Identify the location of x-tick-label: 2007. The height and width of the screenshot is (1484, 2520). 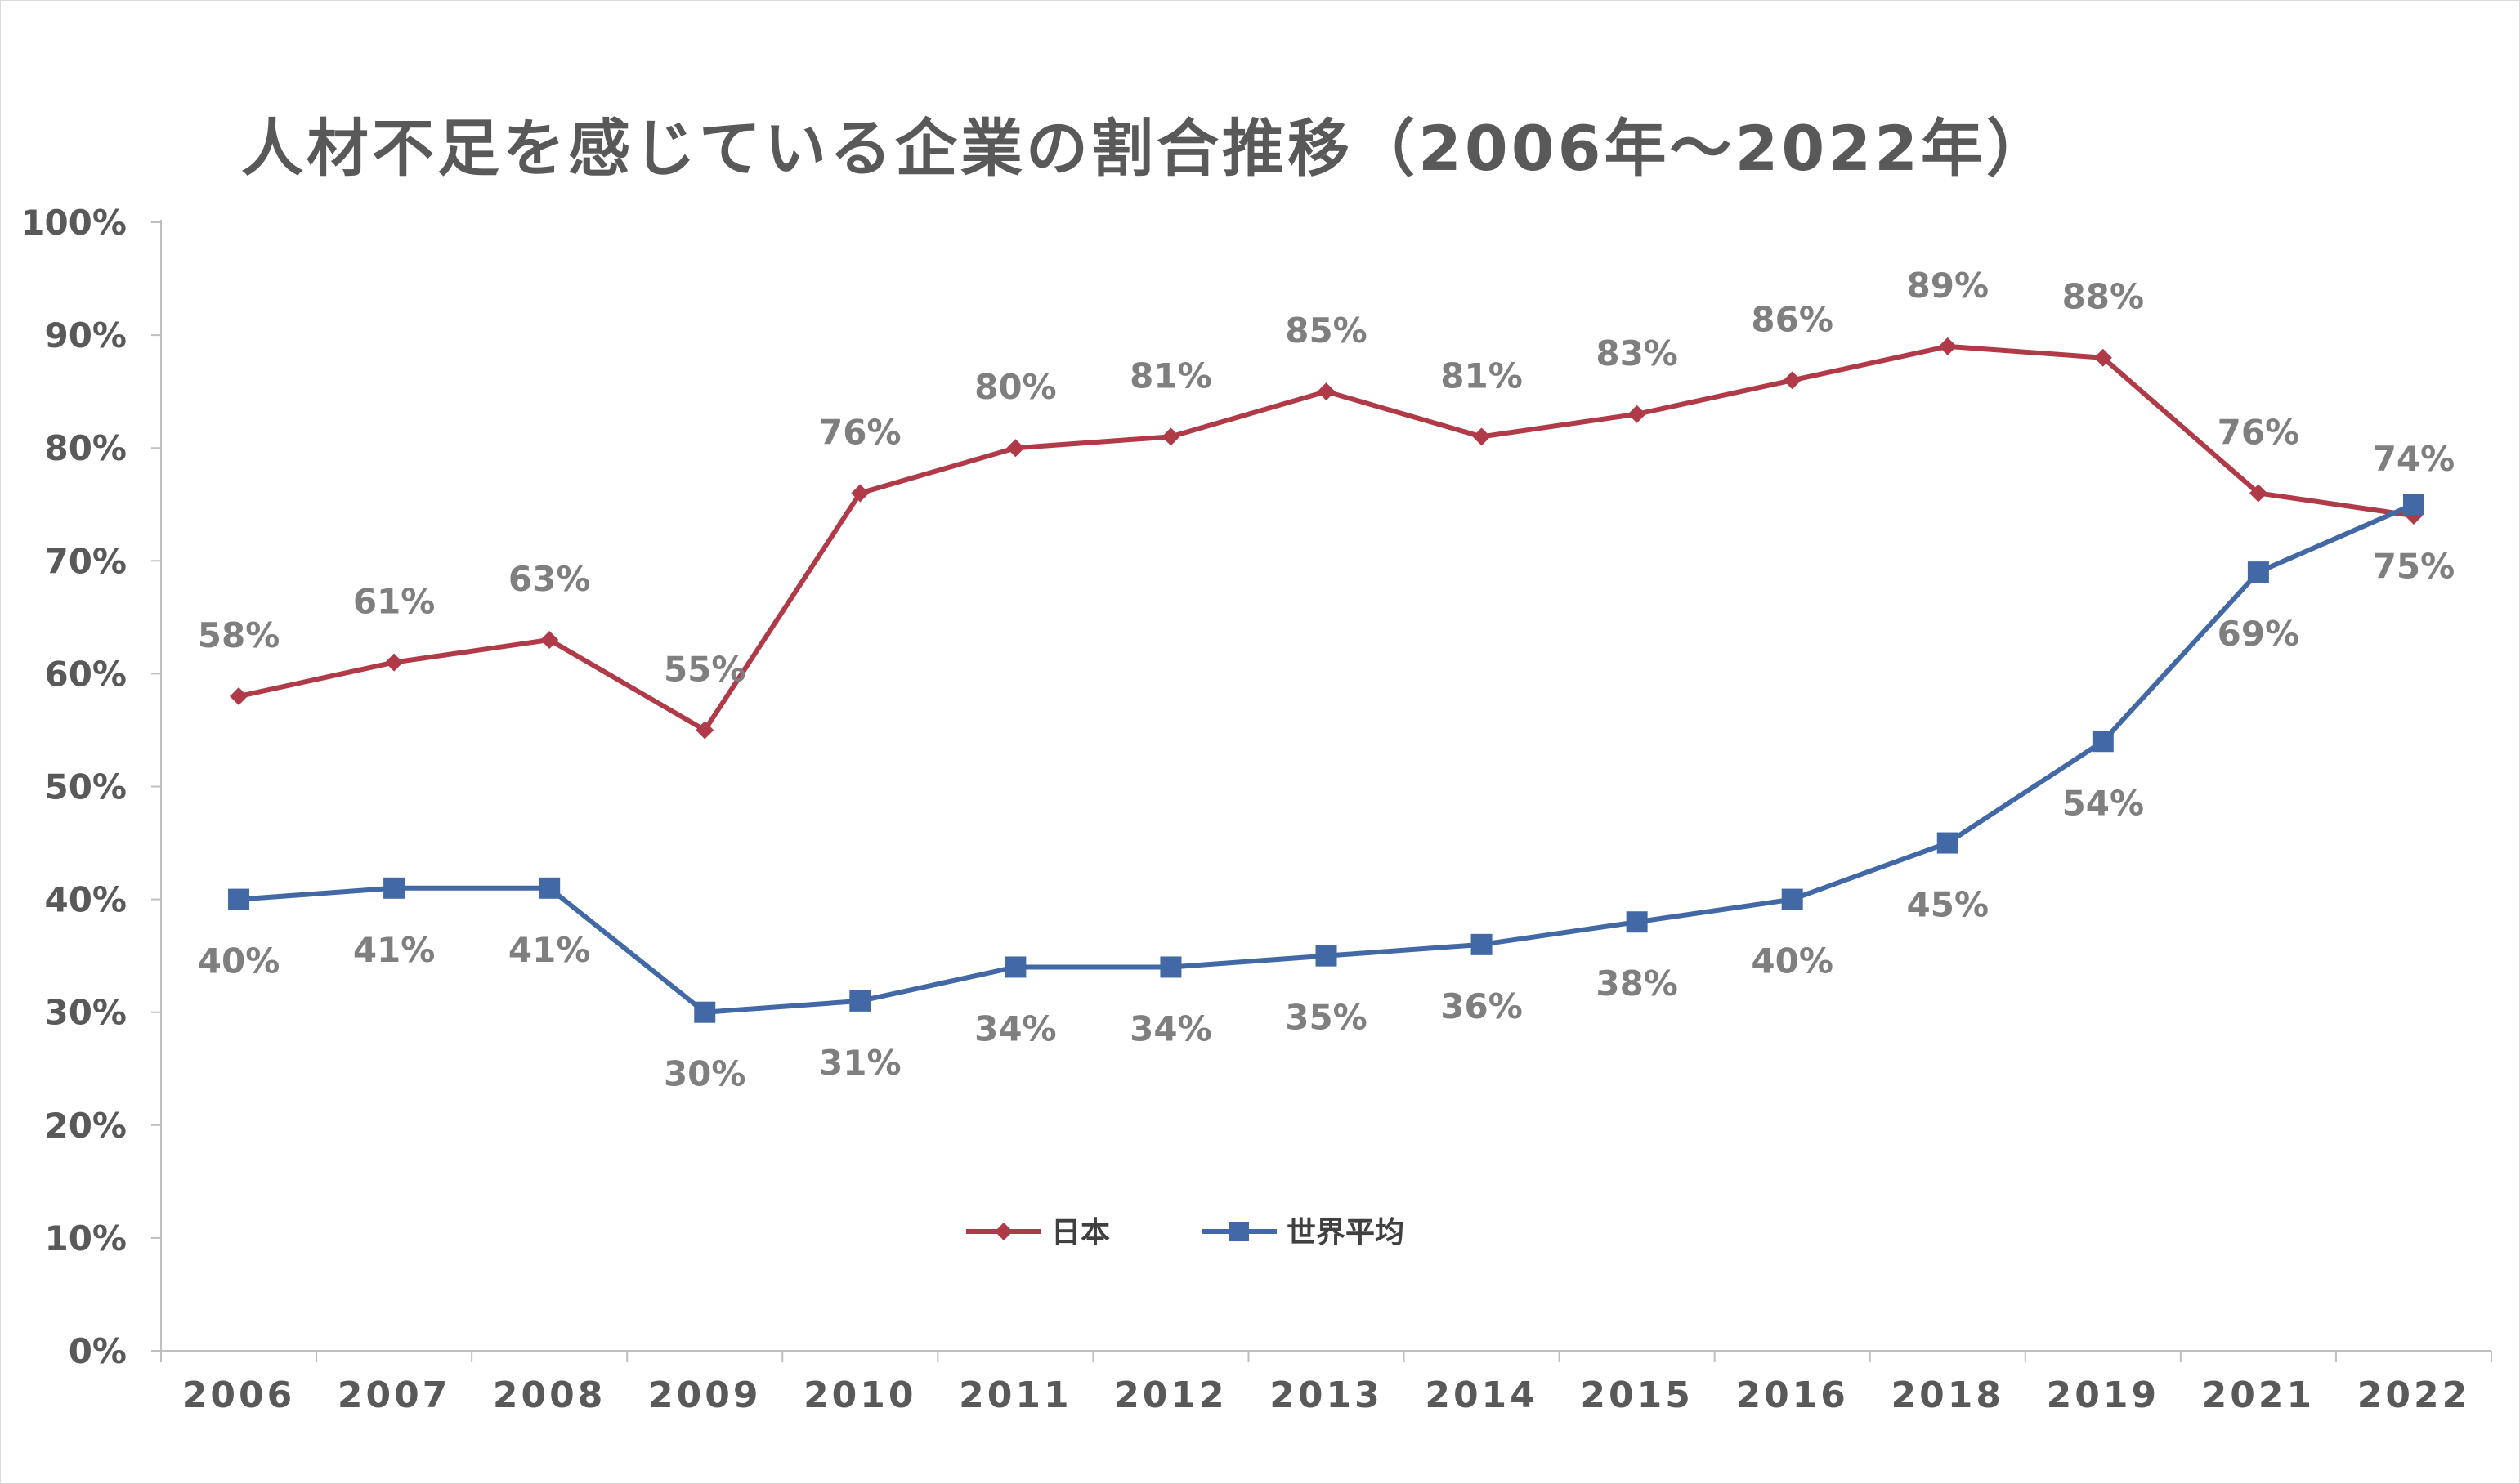
(394, 1395).